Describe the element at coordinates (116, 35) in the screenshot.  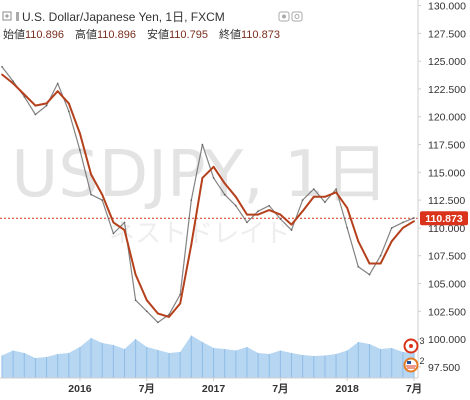
I see `ohlc-value-1: 110.896` at that location.